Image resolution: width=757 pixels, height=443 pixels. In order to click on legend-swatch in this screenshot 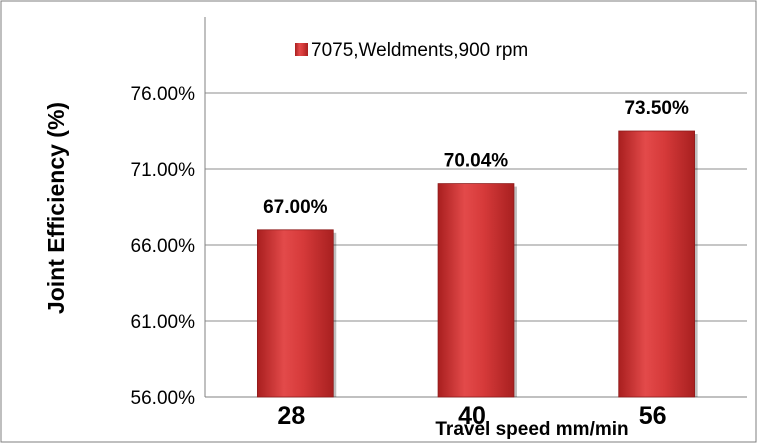, I will do `click(301, 49)`.